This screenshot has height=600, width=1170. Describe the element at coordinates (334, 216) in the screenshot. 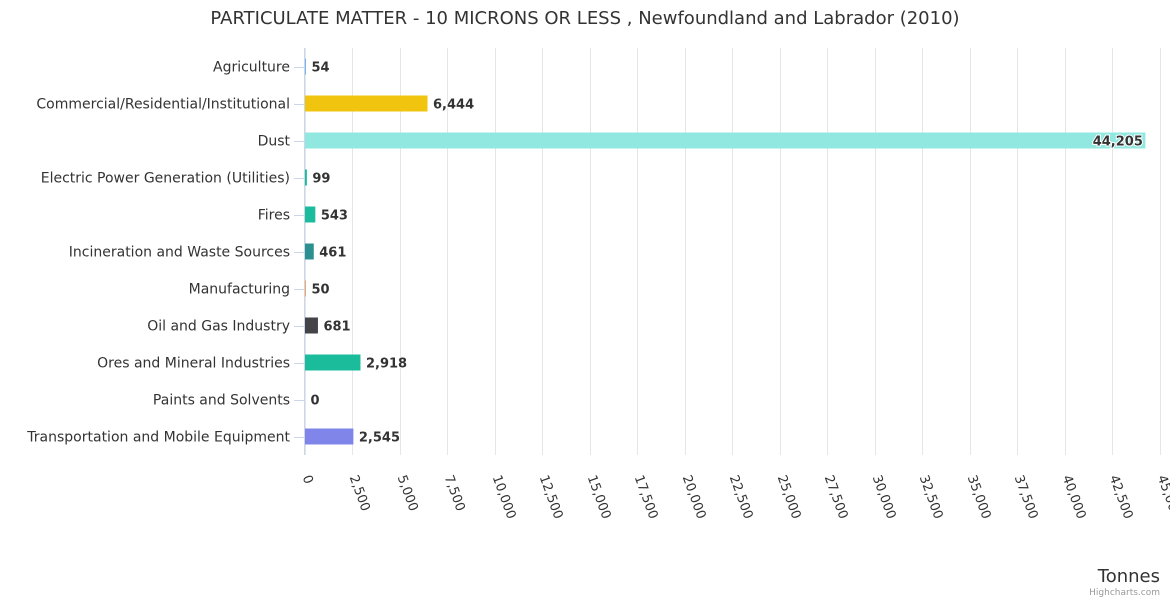

I see `data-label: 543` at that location.